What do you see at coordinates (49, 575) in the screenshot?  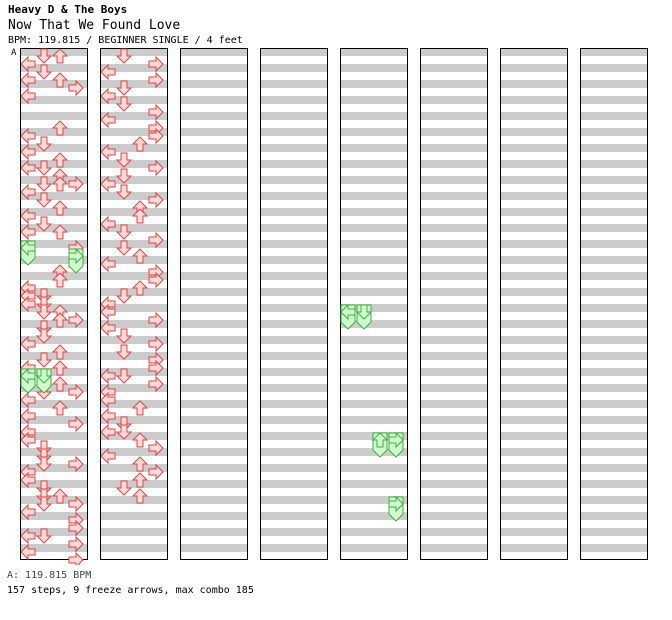 I see `bpm-legend: A: 119.815 BPM` at bounding box center [49, 575].